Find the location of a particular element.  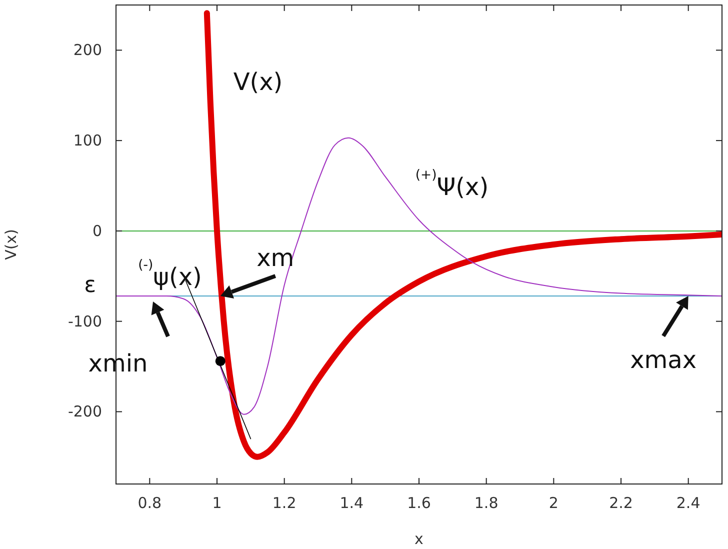

y-axis-title: V(x) is located at coordinates (11, 244).